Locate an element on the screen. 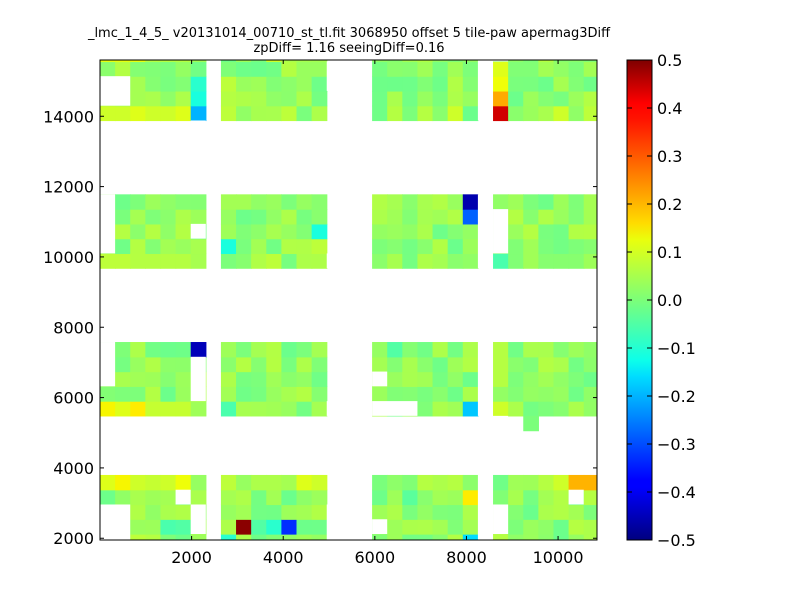  colorbar-tick-label: 0.2 is located at coordinates (669, 204).